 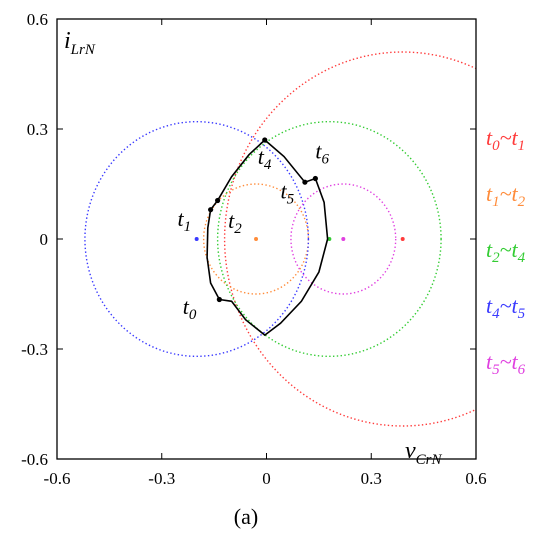 I want to click on x-axis-label: vCrN, so click(x=423, y=453).